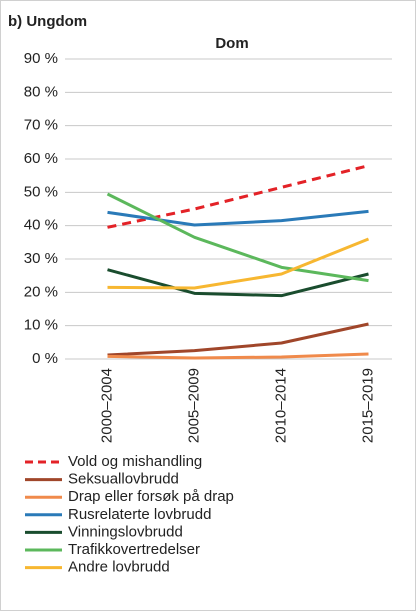 The image size is (416, 616). What do you see at coordinates (41, 158) in the screenshot?
I see `y-tick-label: 60 %` at bounding box center [41, 158].